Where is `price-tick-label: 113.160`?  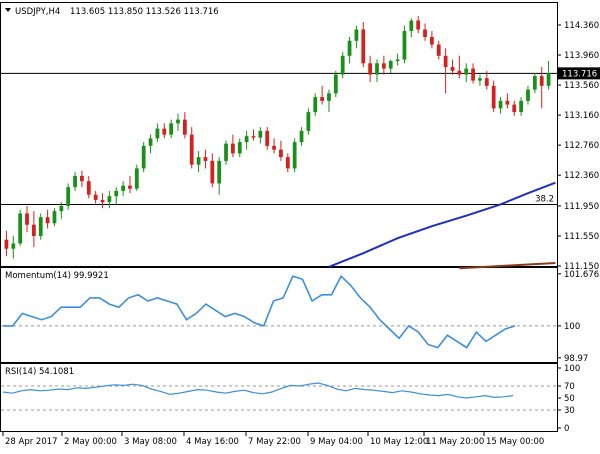
price-tick-label: 113.160 is located at coordinates (581, 116).